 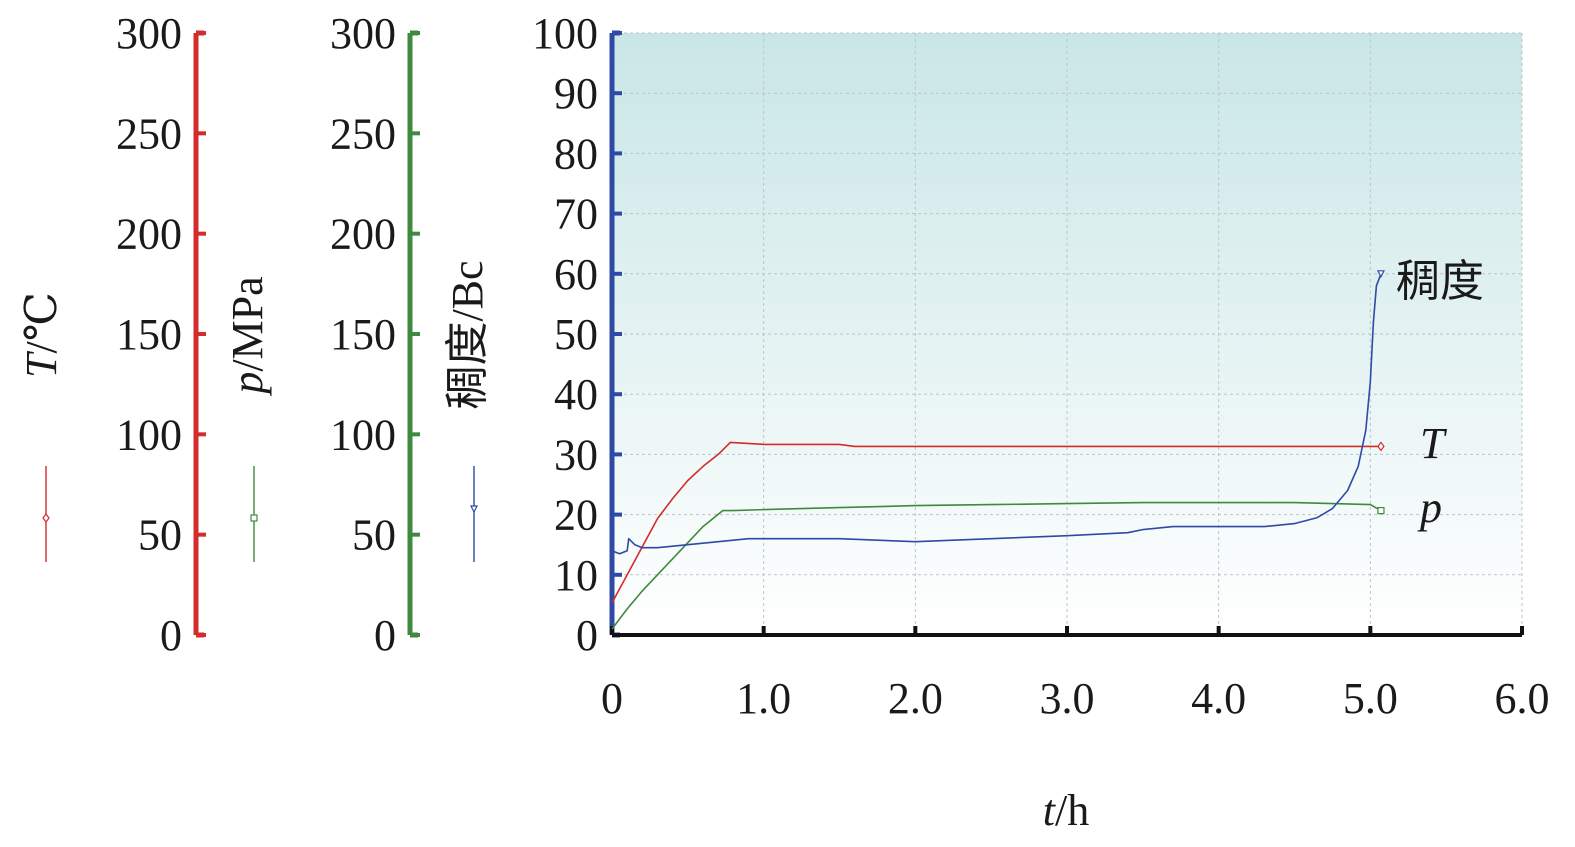 What do you see at coordinates (1381, 510) in the screenshot?
I see `p-end-marker` at bounding box center [1381, 510].